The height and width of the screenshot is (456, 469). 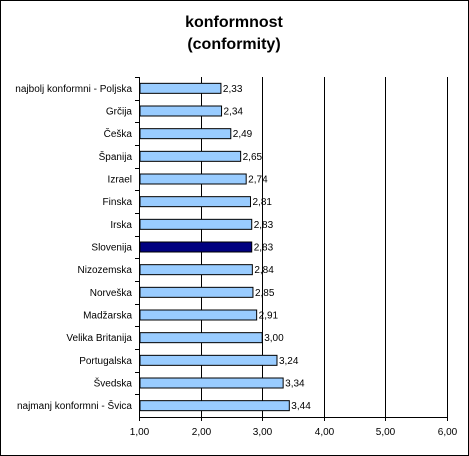 I want to click on category-label: najmanj konformni - Švica, so click(x=74, y=405).